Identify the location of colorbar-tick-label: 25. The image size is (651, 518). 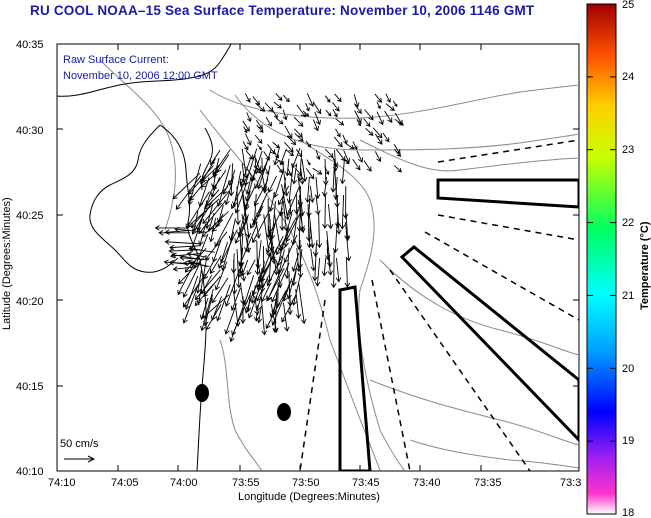
(628, 5).